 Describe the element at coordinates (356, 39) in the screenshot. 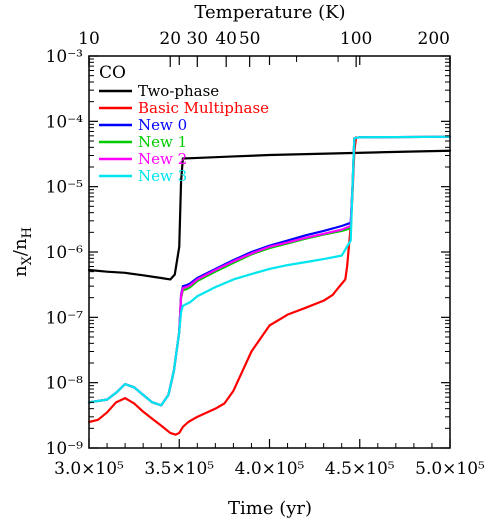

I see `top-tick-label-5: 100` at that location.